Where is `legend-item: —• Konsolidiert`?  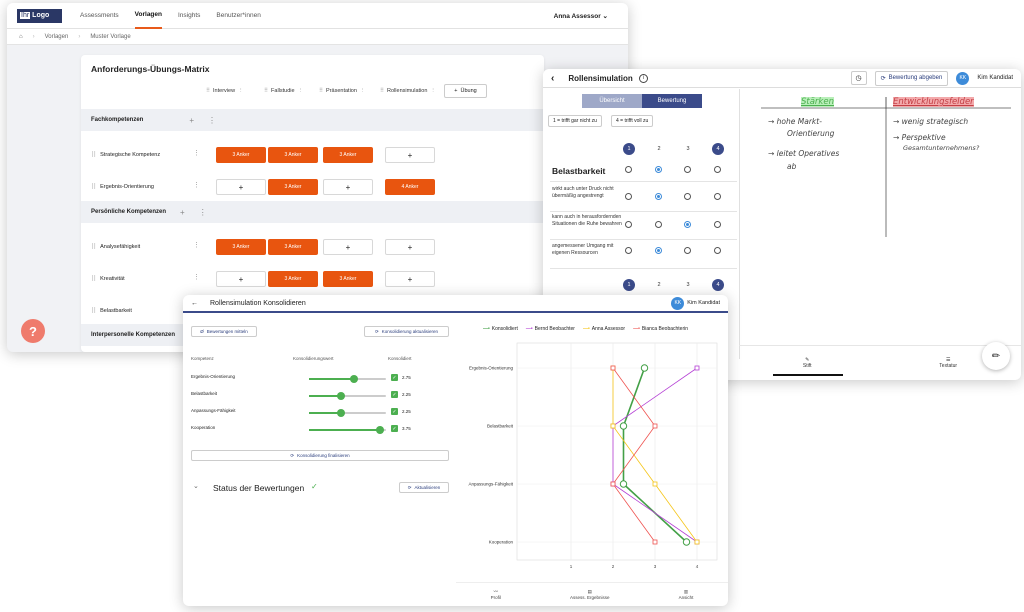 legend-item: —• Konsolidiert is located at coordinates (500, 329).